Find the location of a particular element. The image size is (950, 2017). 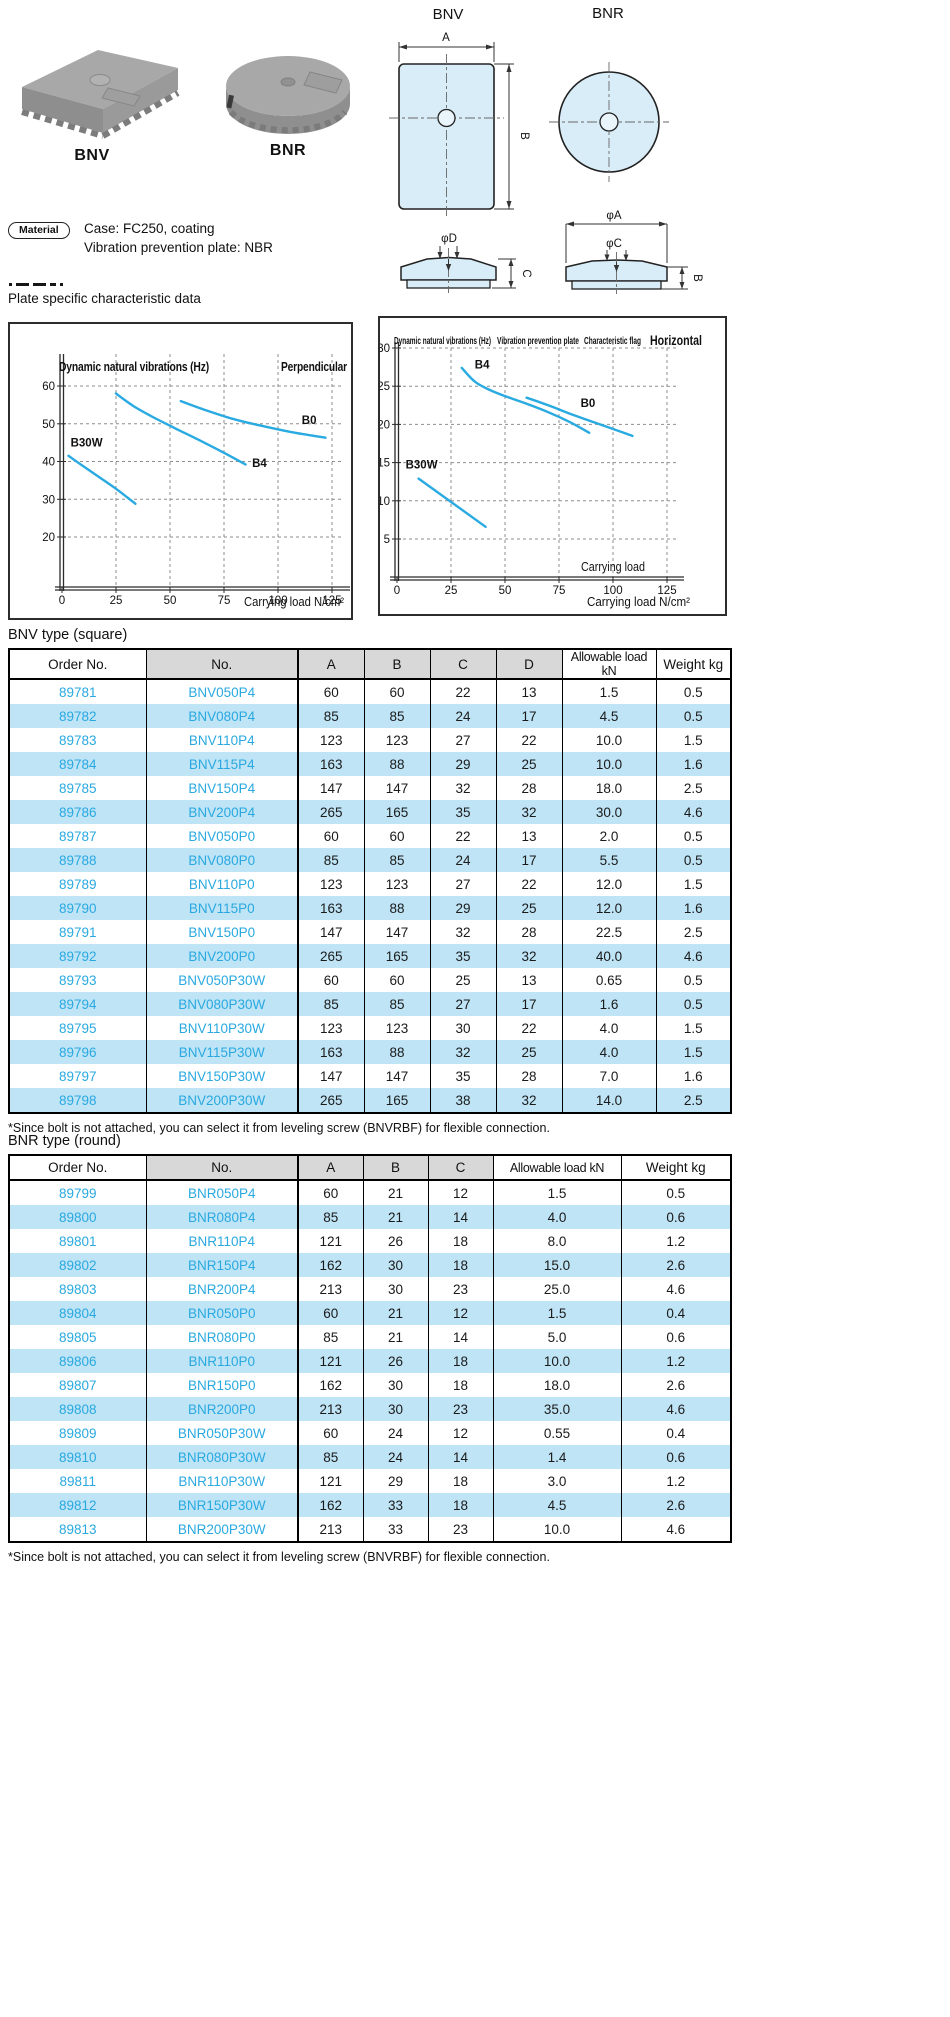

order-no-cell: 89792 is located at coordinates (77, 956).